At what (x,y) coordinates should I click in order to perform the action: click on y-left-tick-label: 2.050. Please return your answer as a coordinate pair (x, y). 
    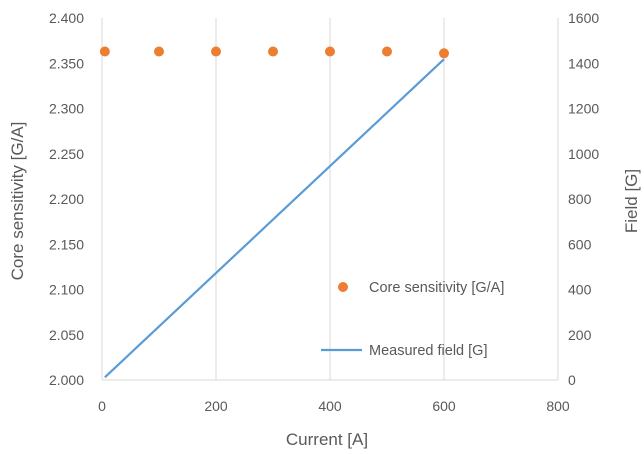
    Looking at the image, I should click on (66, 335).